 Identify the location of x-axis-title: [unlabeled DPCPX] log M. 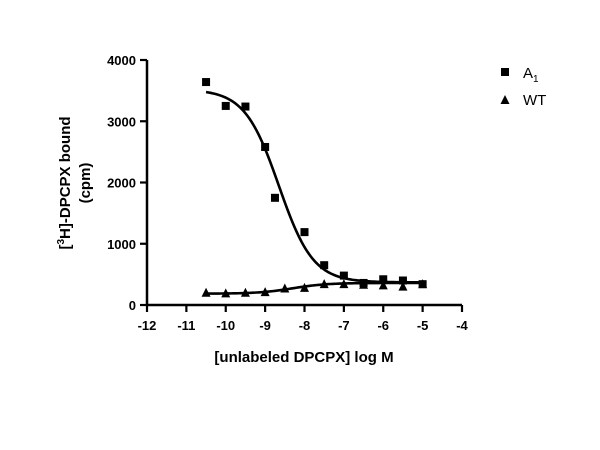
(303, 357).